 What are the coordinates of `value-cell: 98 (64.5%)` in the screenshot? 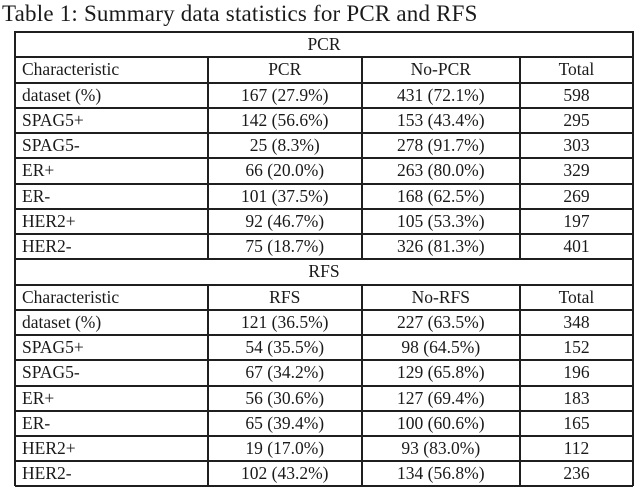 It's located at (440, 348).